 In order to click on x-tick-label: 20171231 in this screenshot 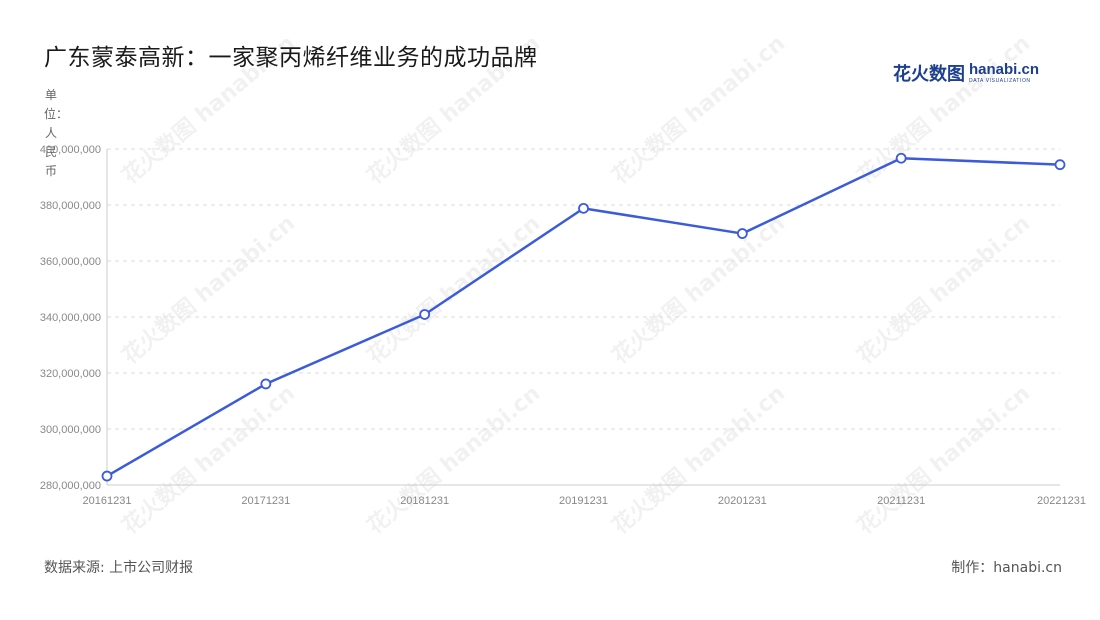, I will do `click(265, 501)`.